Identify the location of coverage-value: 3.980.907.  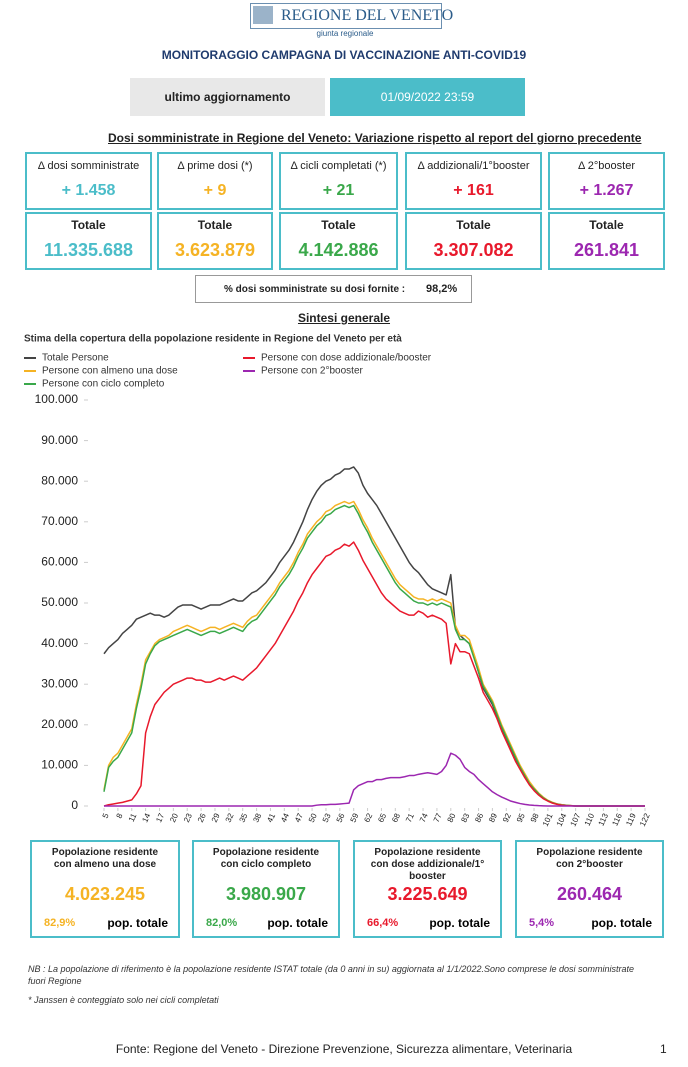
(266, 894).